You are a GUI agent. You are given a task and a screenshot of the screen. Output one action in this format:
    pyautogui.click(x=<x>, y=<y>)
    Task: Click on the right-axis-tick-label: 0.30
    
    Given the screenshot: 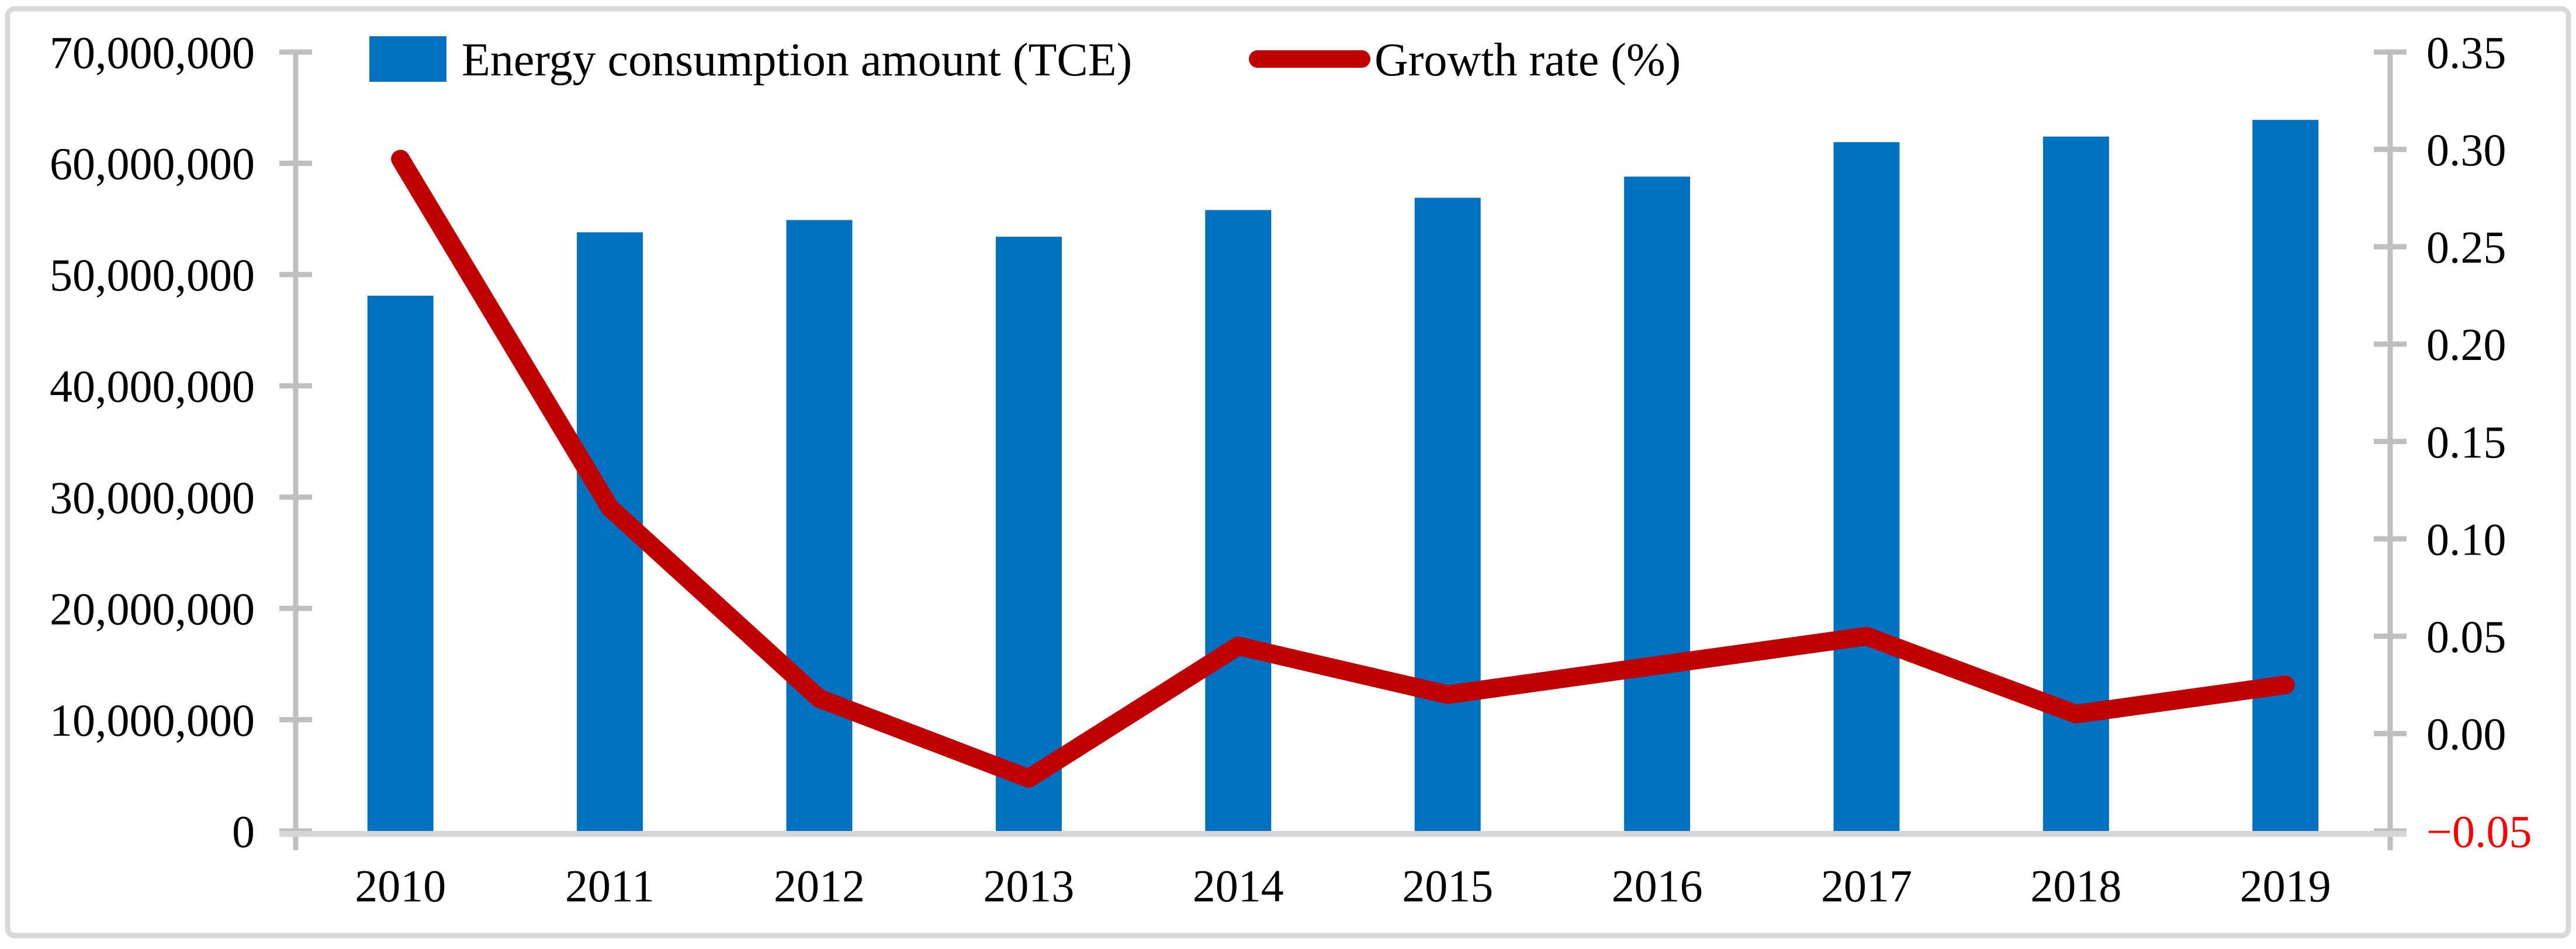 What is the action you would take?
    pyautogui.click(x=2466, y=149)
    